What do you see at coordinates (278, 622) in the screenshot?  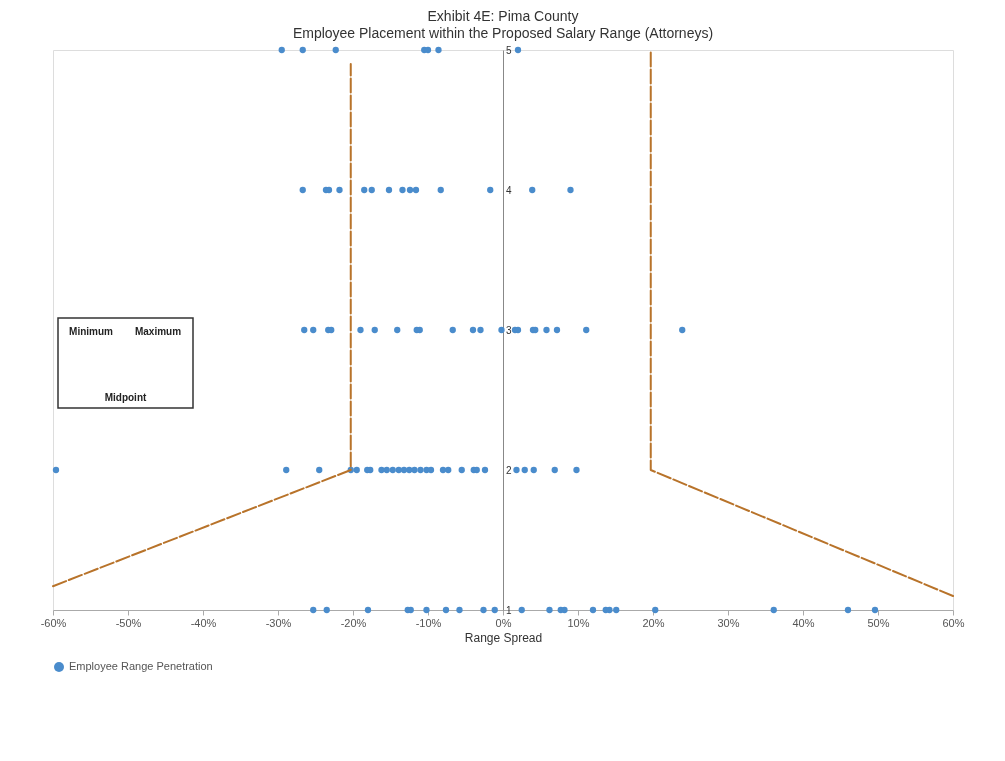 I see `x-tick-label: -30%` at bounding box center [278, 622].